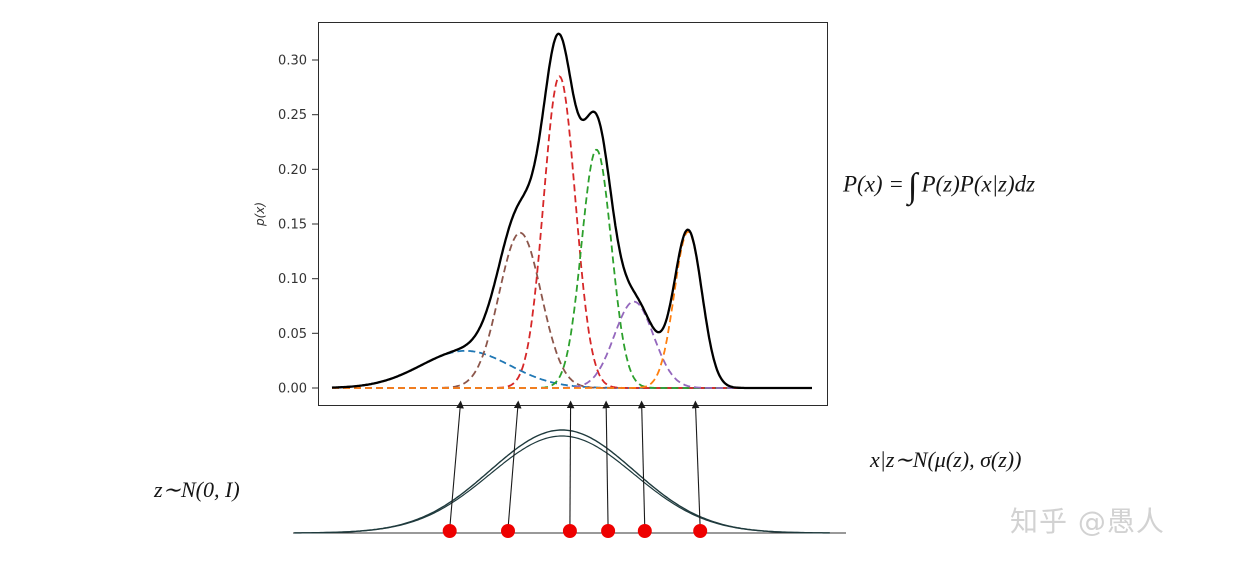 This screenshot has height=563, width=1250. Describe the element at coordinates (571, 369) in the screenshot. I see `mixture-component-curve-blue` at that location.